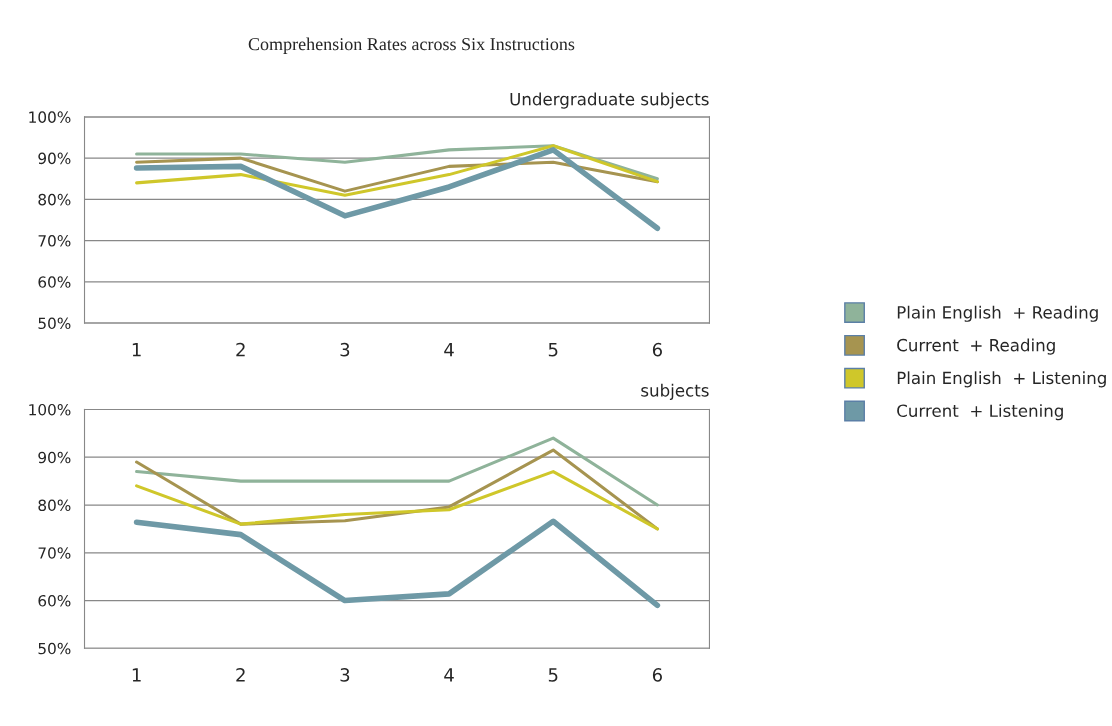 The image size is (1112, 726). Describe the element at coordinates (675, 391) in the screenshot. I see `chart-subtitle: subjects` at that location.